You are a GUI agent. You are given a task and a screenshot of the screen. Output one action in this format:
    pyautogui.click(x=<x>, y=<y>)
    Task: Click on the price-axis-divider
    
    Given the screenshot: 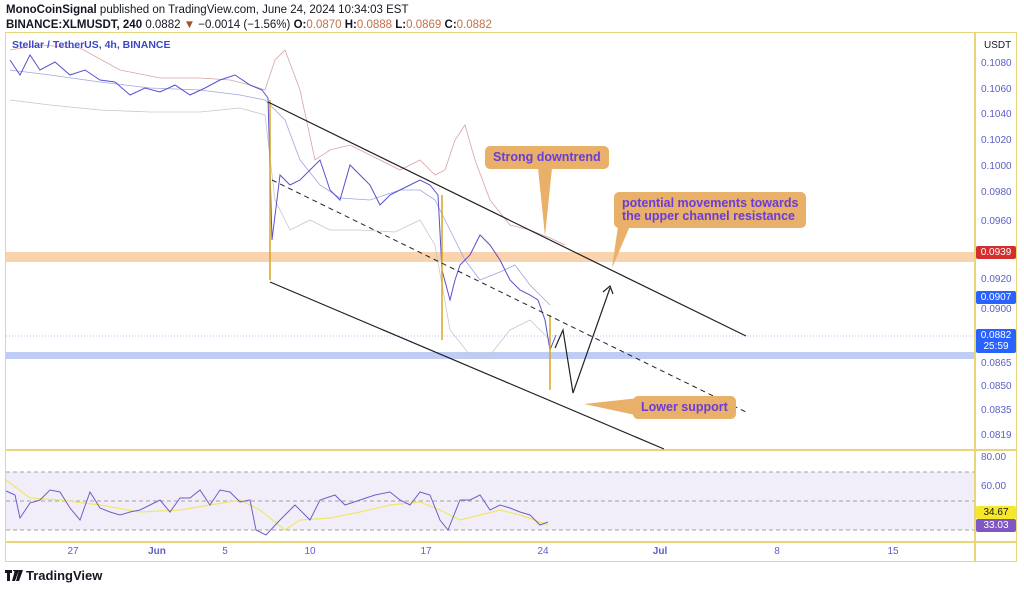 What is the action you would take?
    pyautogui.click(x=975, y=297)
    